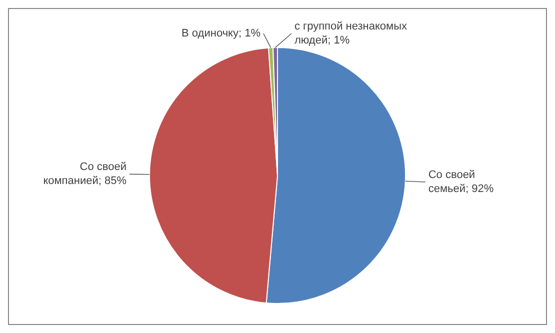 The width and height of the screenshot is (555, 333). Describe the element at coordinates (351, 33) in the screenshot. I see `slice-label: с группой незнакомых людей; 1%` at that location.